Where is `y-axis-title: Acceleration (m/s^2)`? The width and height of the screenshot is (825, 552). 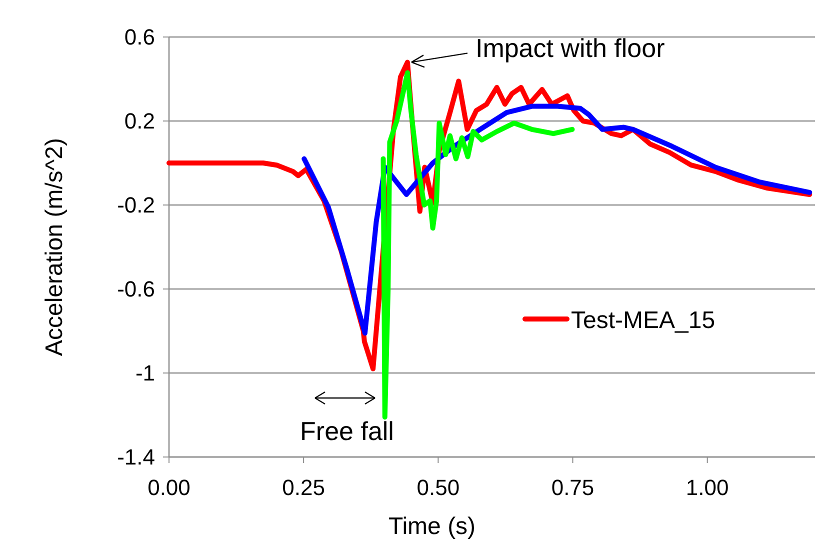 y-axis-title: Acceleration (m/s^2) is located at coordinates (54, 247).